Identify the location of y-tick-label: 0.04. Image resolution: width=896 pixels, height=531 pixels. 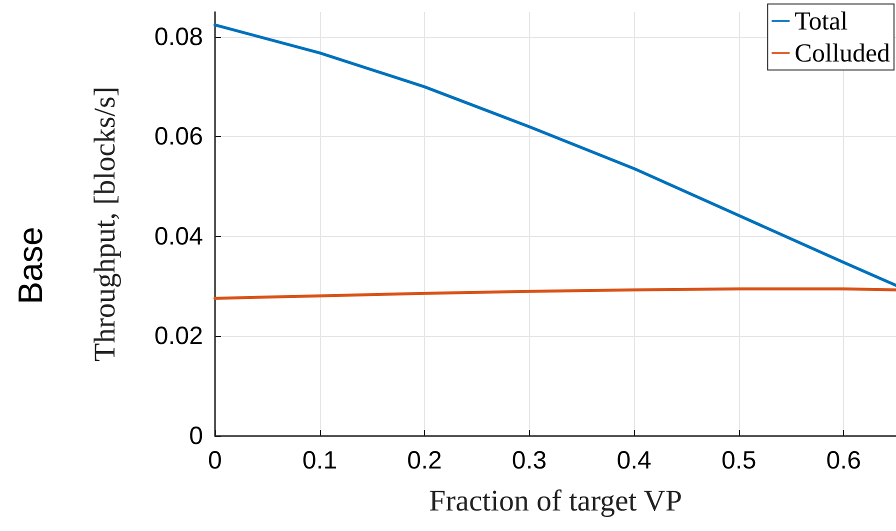
(179, 236).